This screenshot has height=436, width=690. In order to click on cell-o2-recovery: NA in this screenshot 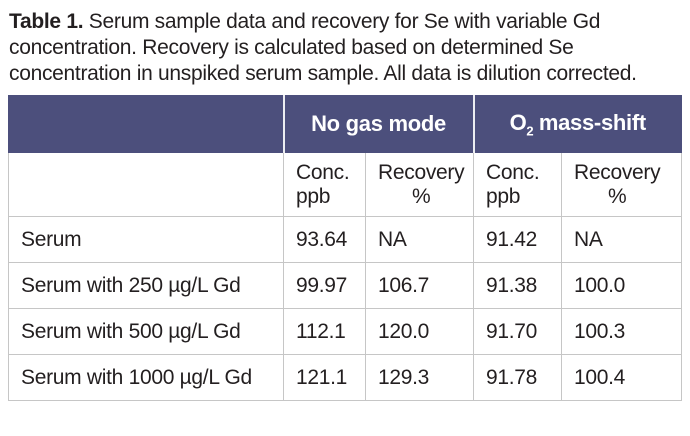, I will do `click(621, 239)`.